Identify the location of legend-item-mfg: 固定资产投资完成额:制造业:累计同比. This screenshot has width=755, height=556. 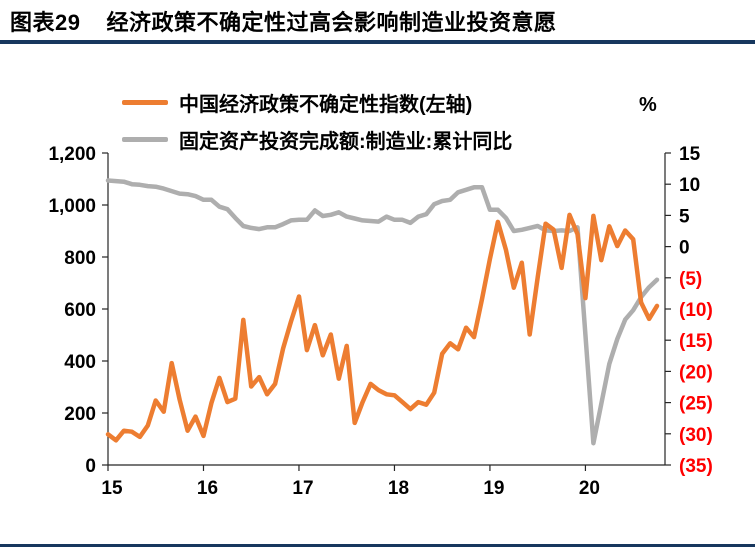
(317, 139).